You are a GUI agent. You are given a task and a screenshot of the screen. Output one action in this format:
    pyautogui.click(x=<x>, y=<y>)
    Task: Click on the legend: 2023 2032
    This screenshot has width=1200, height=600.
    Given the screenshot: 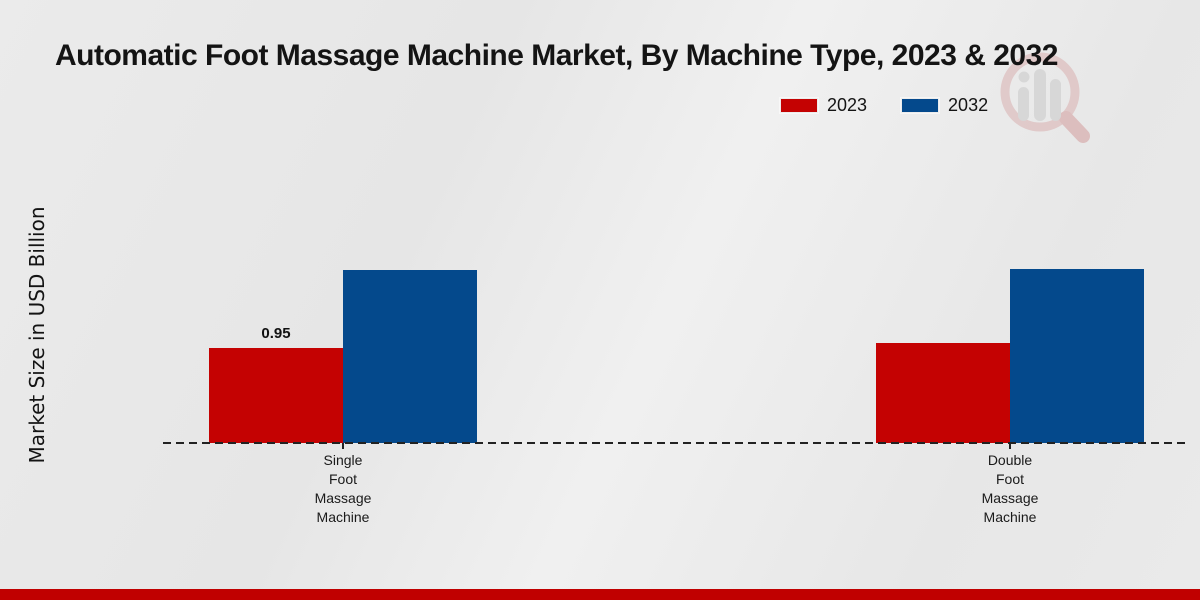 What is the action you would take?
    pyautogui.click(x=884, y=105)
    